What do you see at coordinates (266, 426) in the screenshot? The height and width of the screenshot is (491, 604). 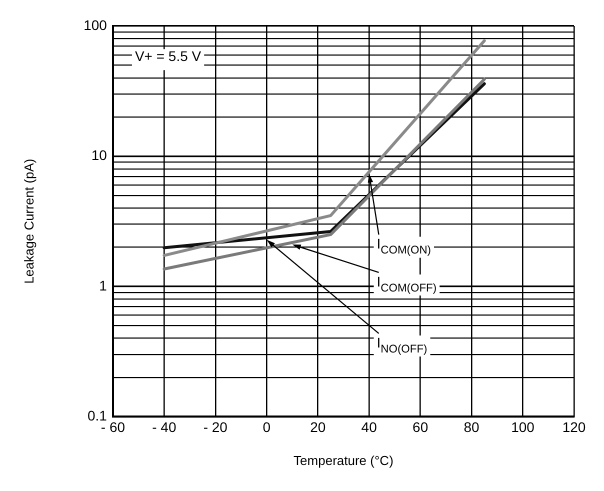 I see `x-tick-label: 0` at bounding box center [266, 426].